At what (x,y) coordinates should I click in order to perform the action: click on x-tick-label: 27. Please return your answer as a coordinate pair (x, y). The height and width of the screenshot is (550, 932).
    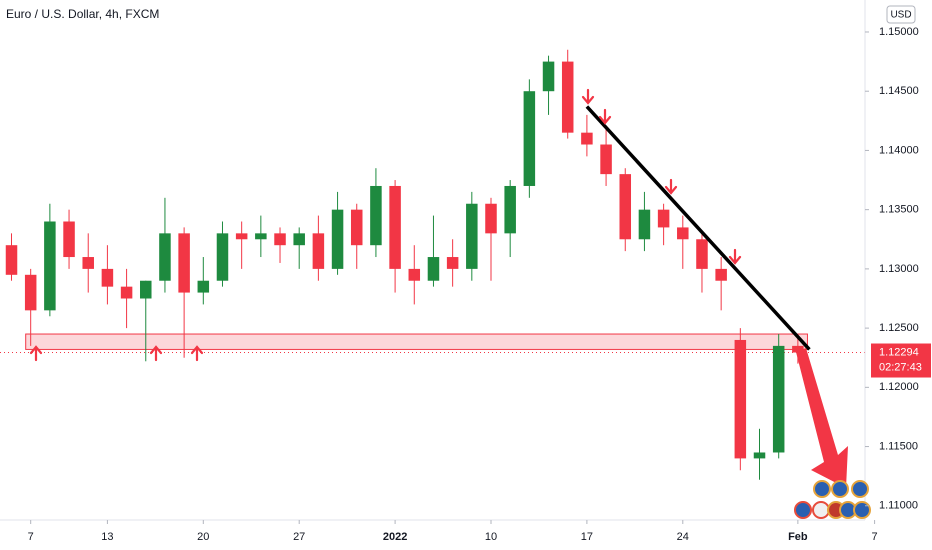
    Looking at the image, I should click on (299, 537).